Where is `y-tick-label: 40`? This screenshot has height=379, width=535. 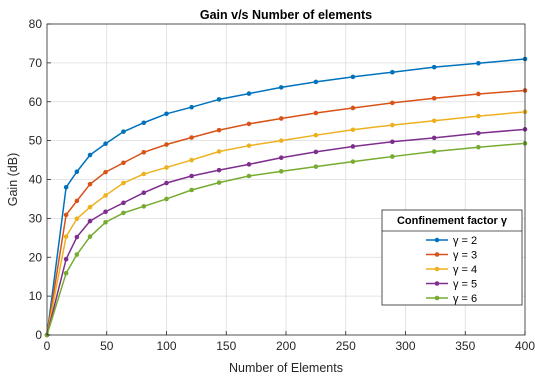 y-tick-label: 40 is located at coordinates (36, 180).